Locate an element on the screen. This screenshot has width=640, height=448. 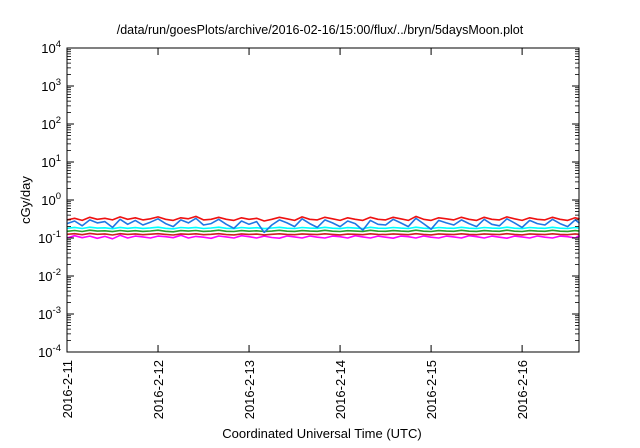
y-tick-label: 10³ is located at coordinates (51, 85).